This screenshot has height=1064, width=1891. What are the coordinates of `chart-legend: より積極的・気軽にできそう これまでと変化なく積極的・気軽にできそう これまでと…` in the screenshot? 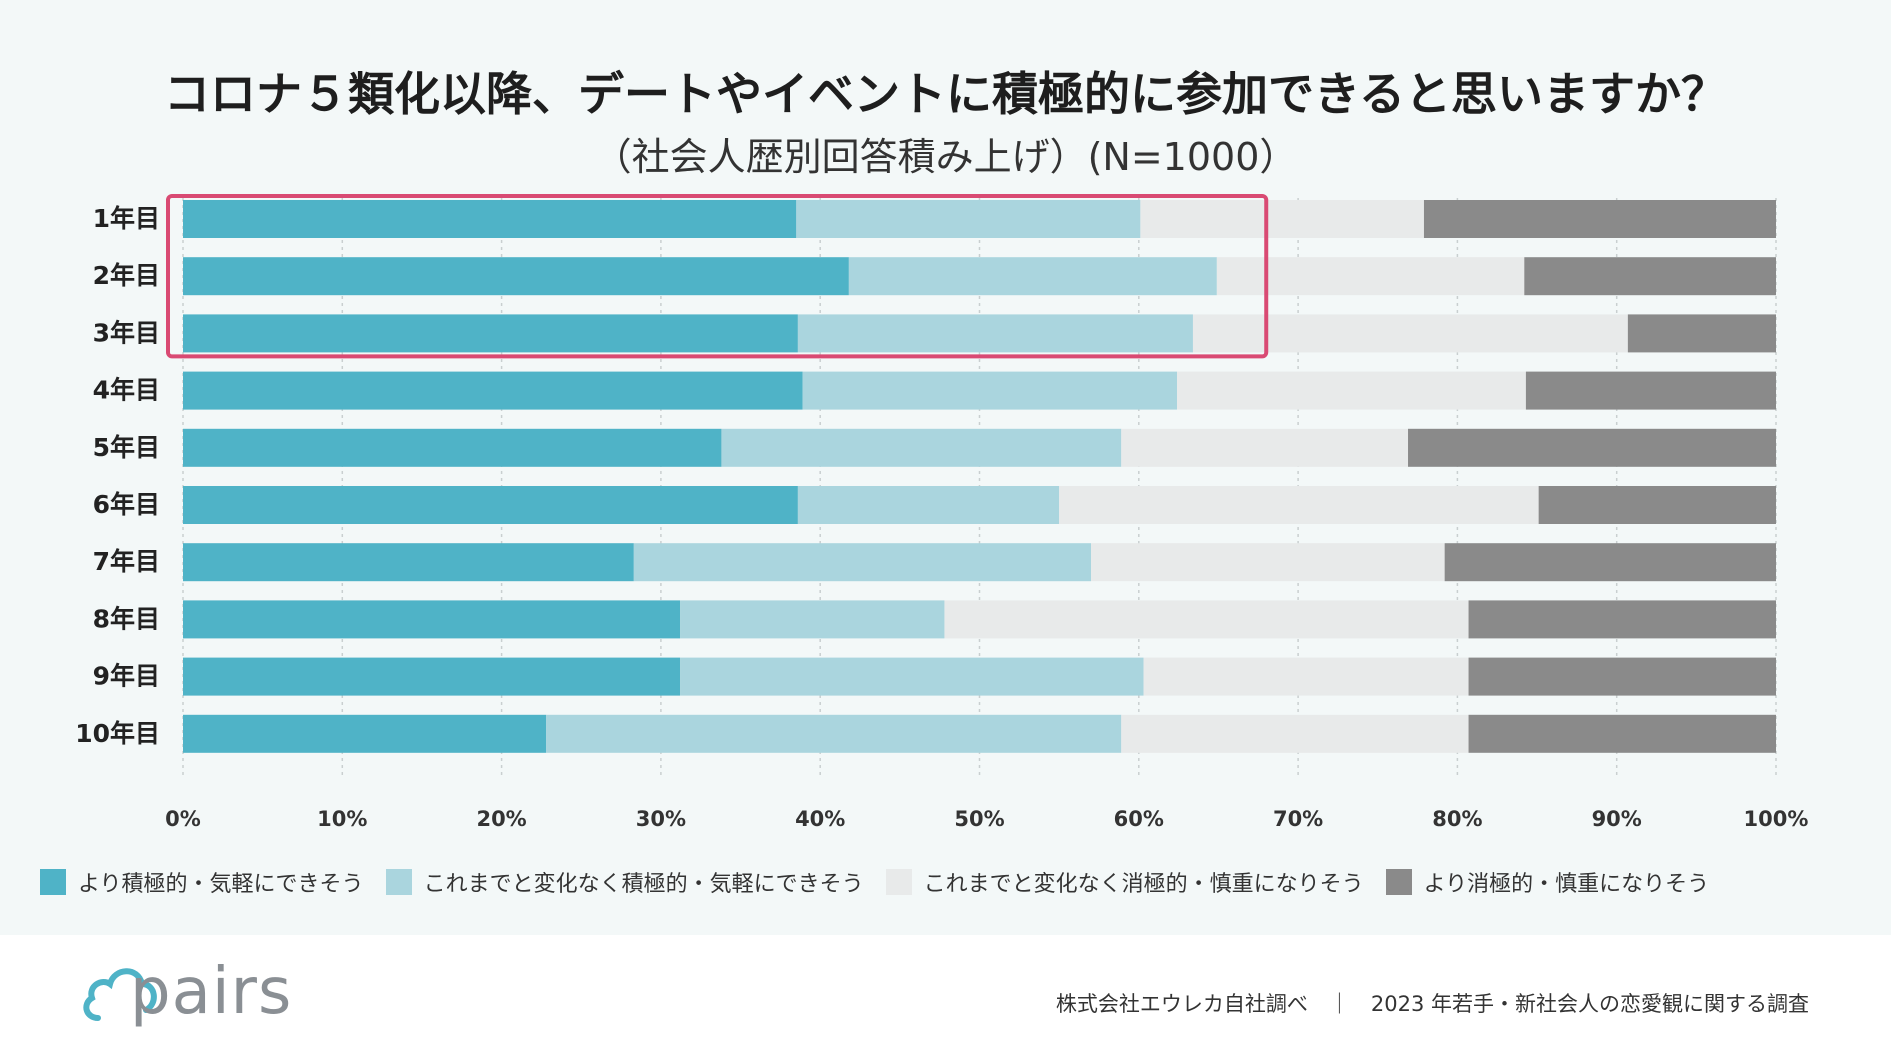 It's located at (874, 882).